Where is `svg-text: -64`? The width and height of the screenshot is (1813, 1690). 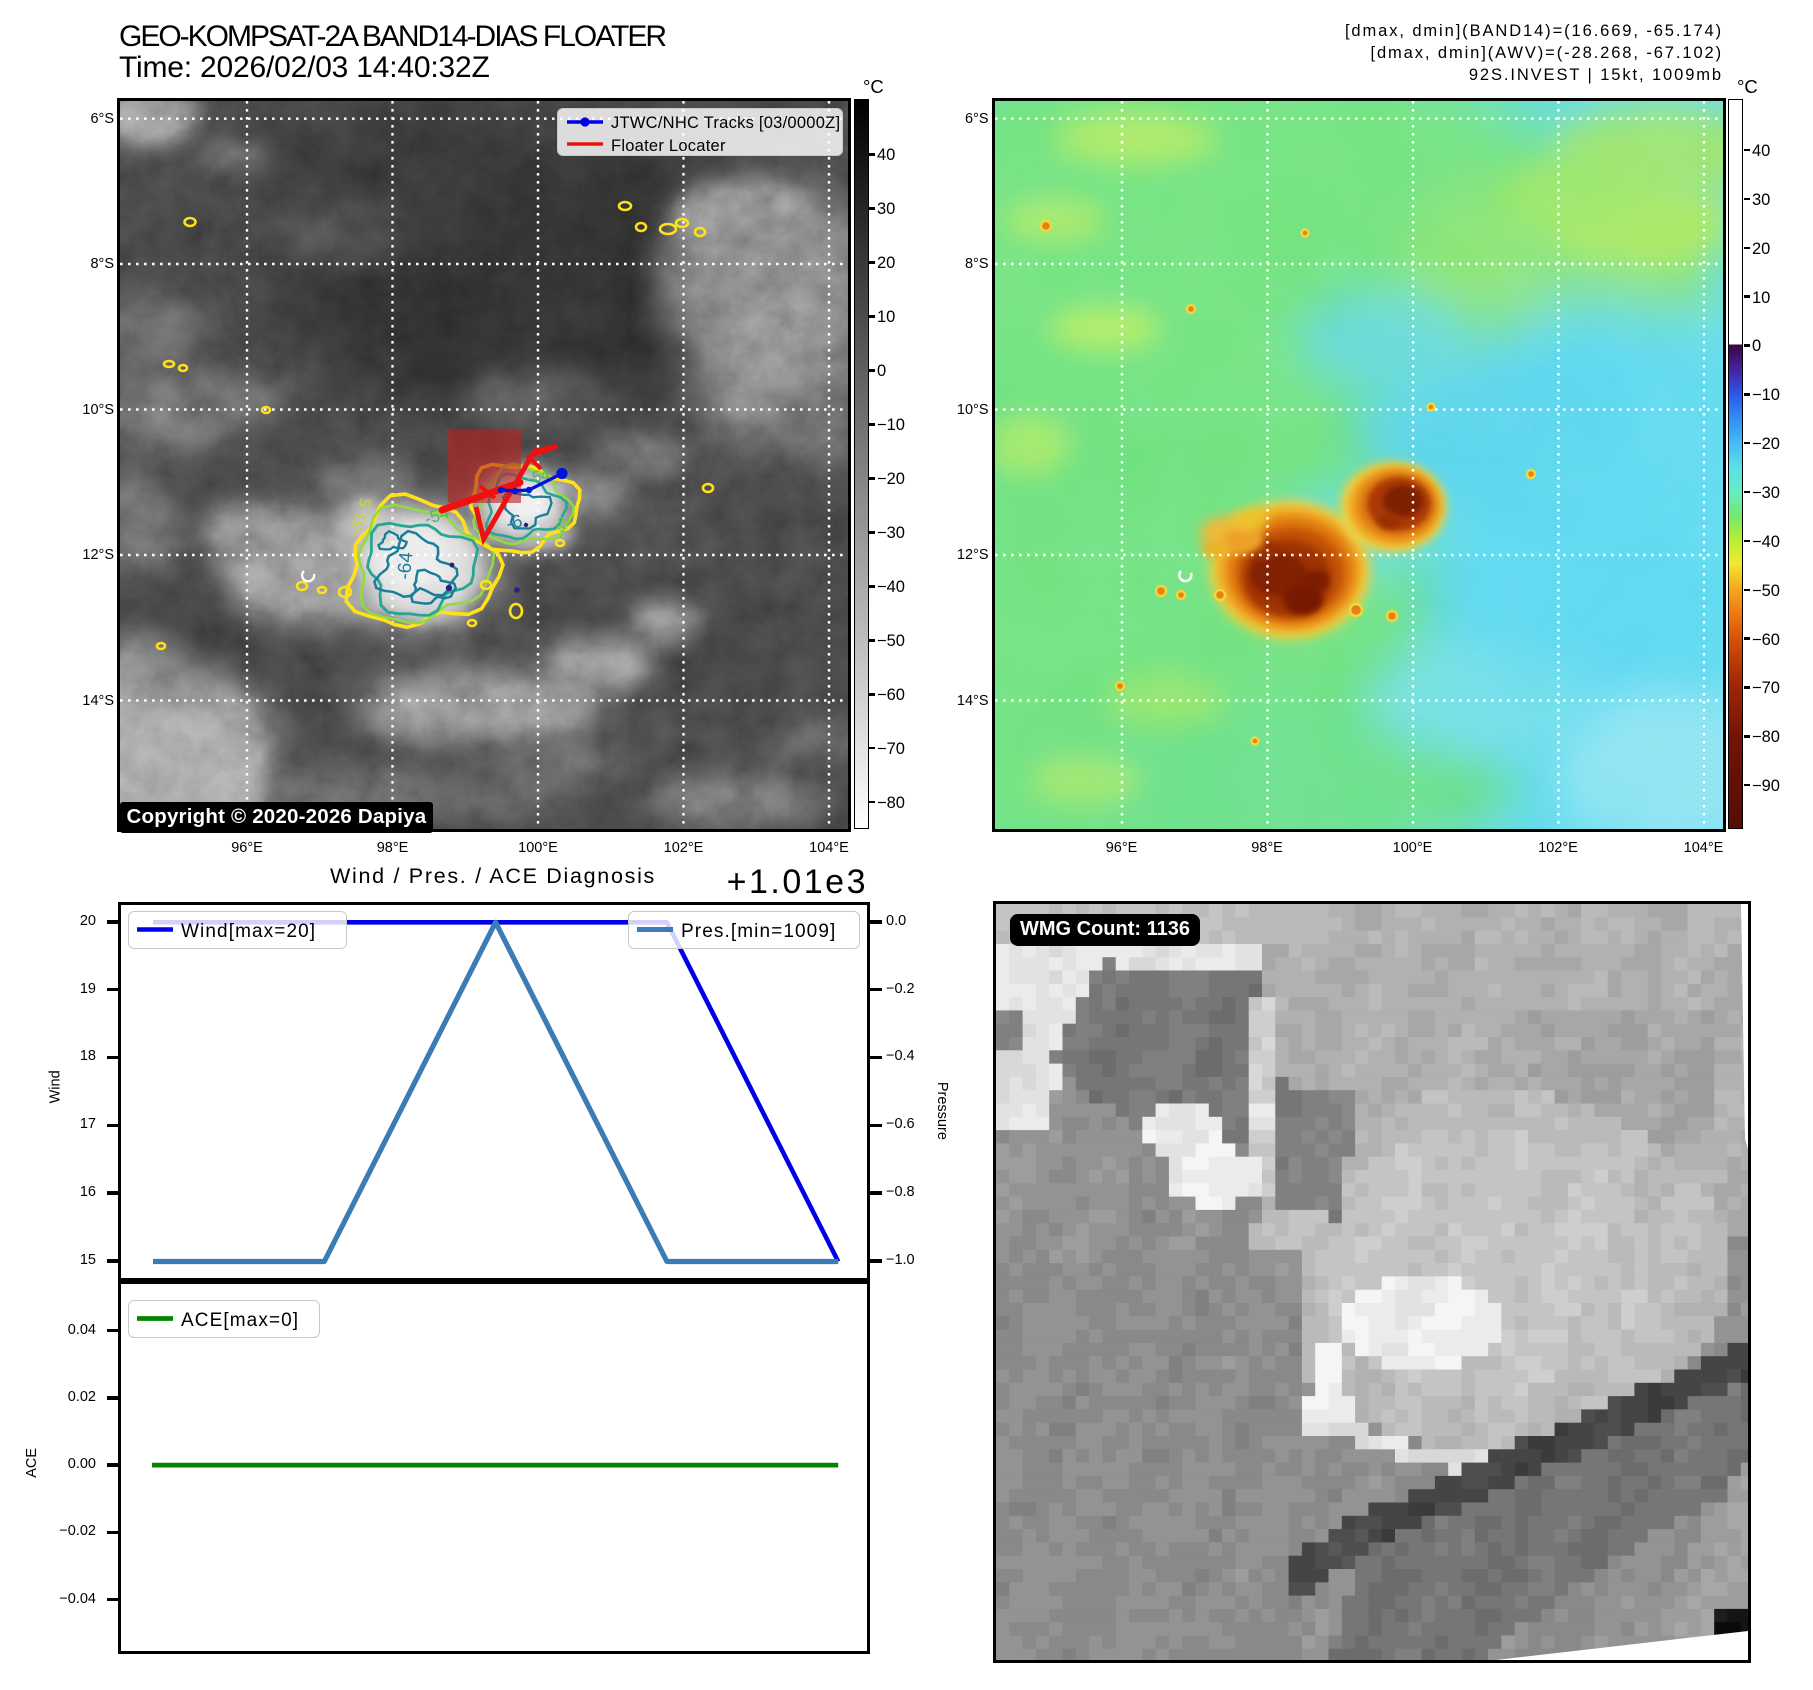 svg-text: -64 is located at coordinates (405, 566).